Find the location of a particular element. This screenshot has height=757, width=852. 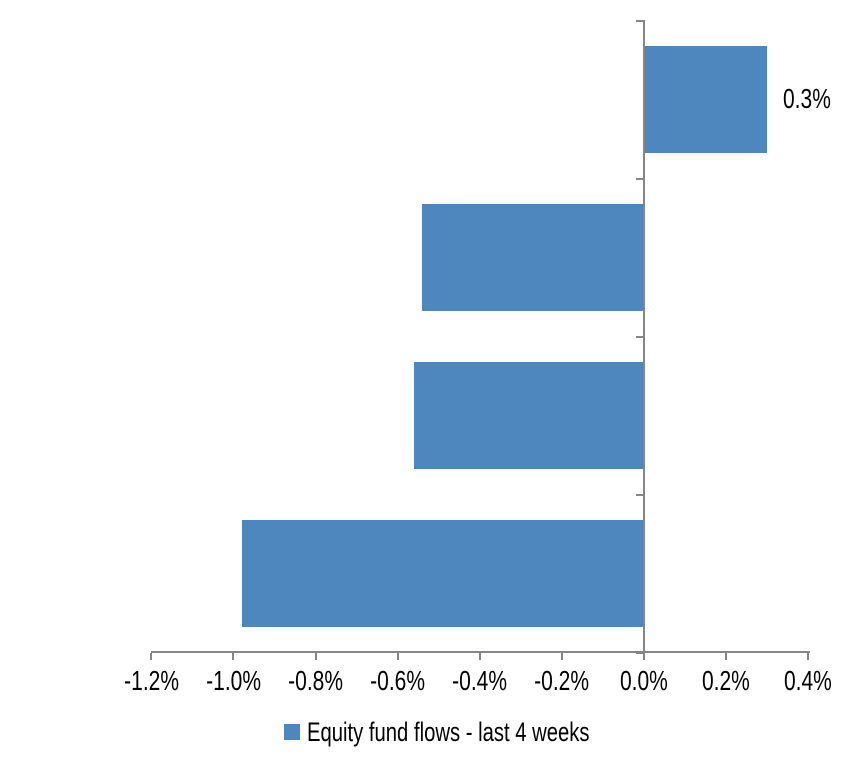

x-tick-label: 0.4% is located at coordinates (800, 681).